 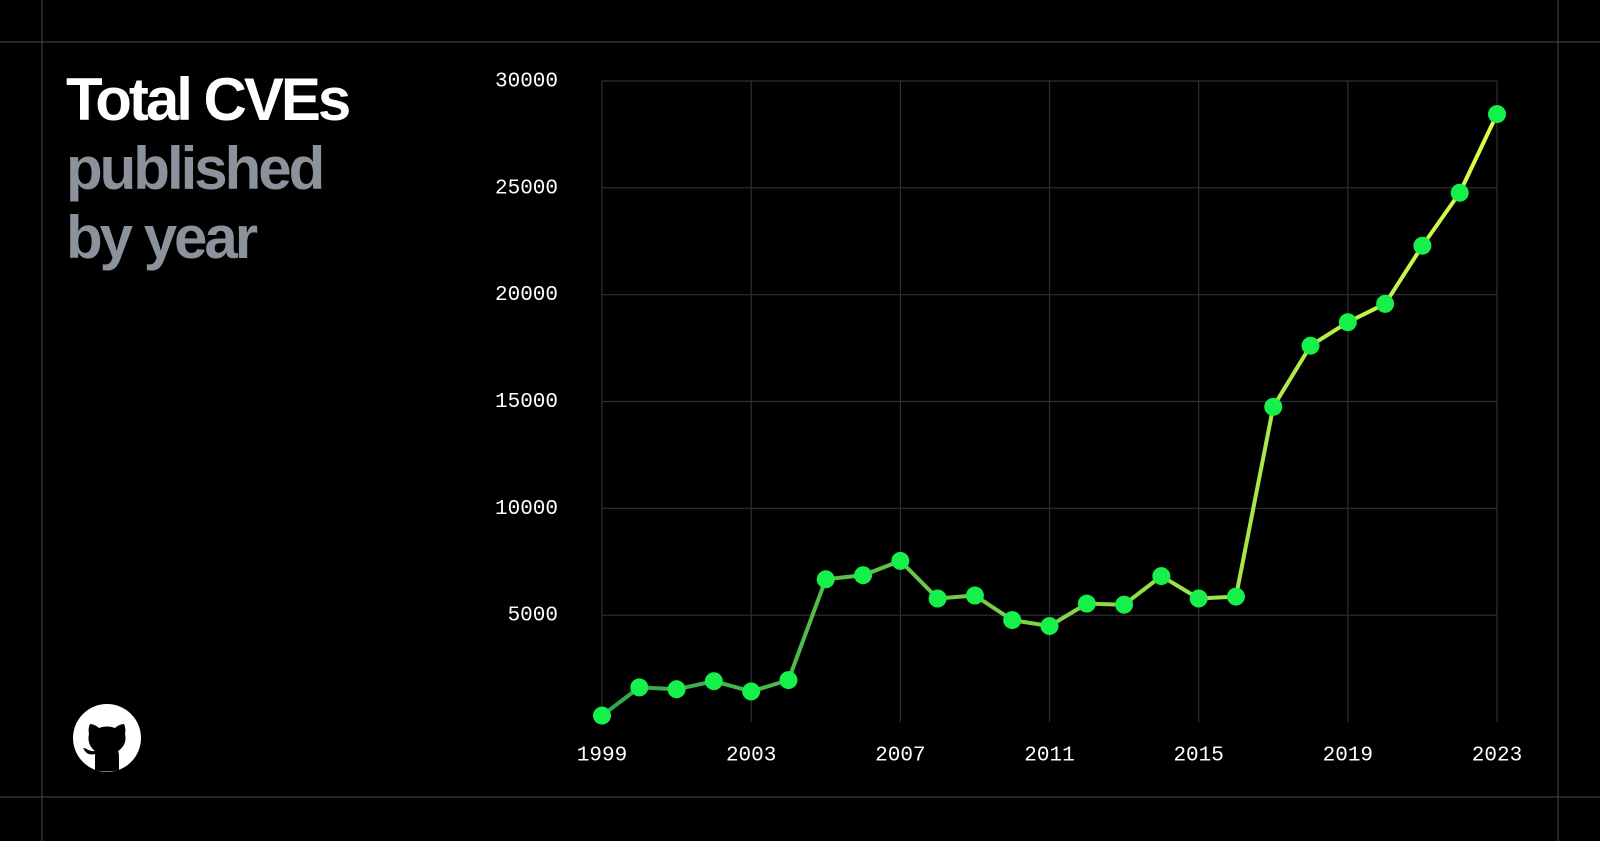 What do you see at coordinates (194, 168) in the screenshot?
I see `chart-subtitle: published` at bounding box center [194, 168].